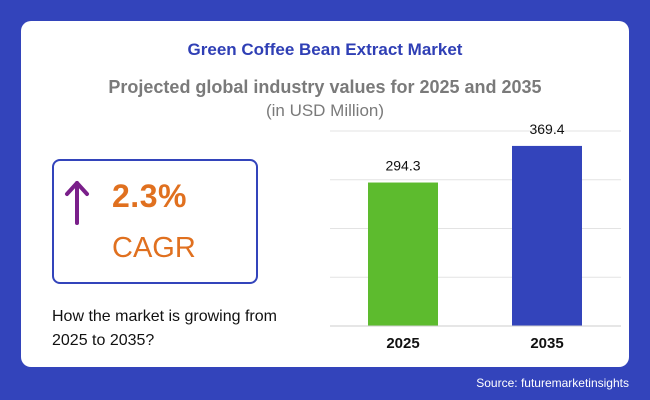 The height and width of the screenshot is (400, 650). Describe the element at coordinates (546, 129) in the screenshot. I see `data-label-2035: 369.4` at that location.